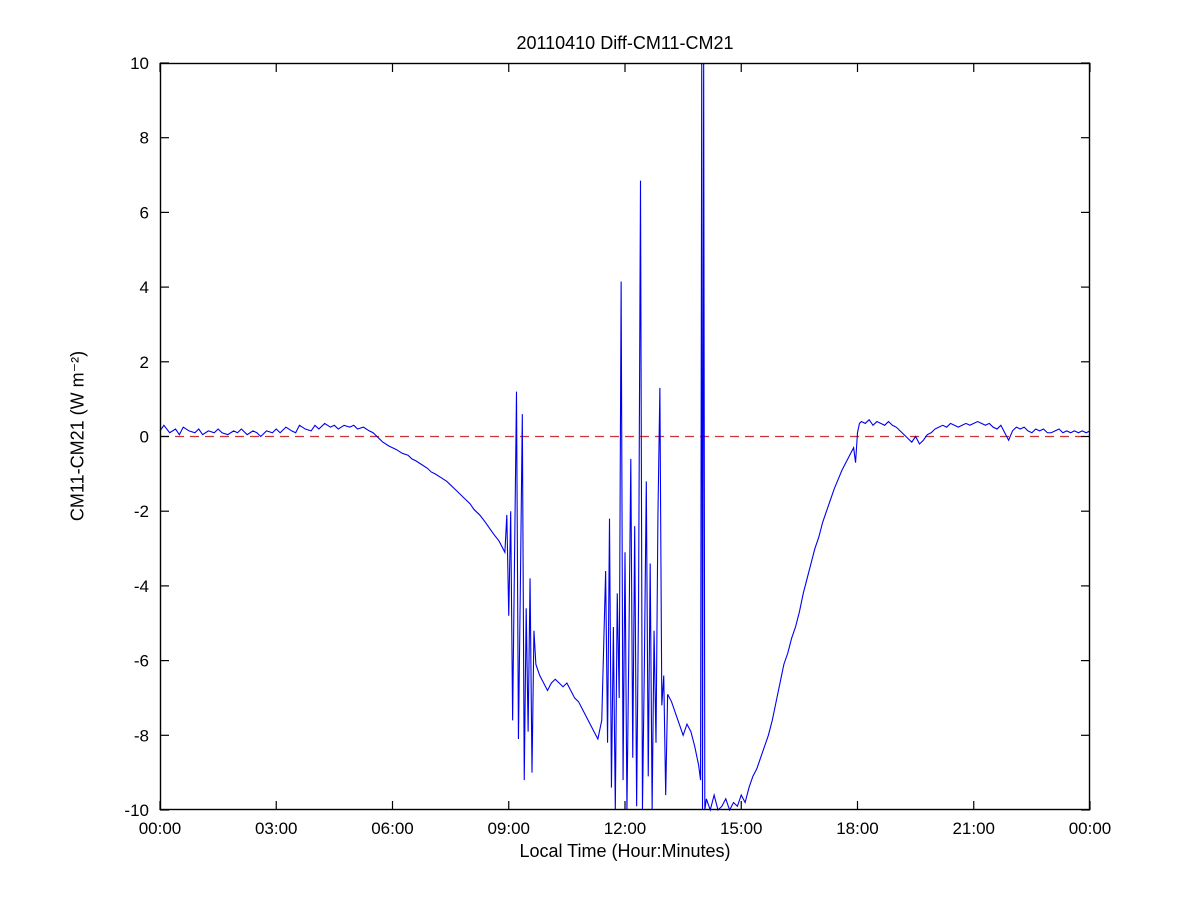  I want to click on chart-title: 20110410 Diff-CM11-CM21, so click(625, 43).